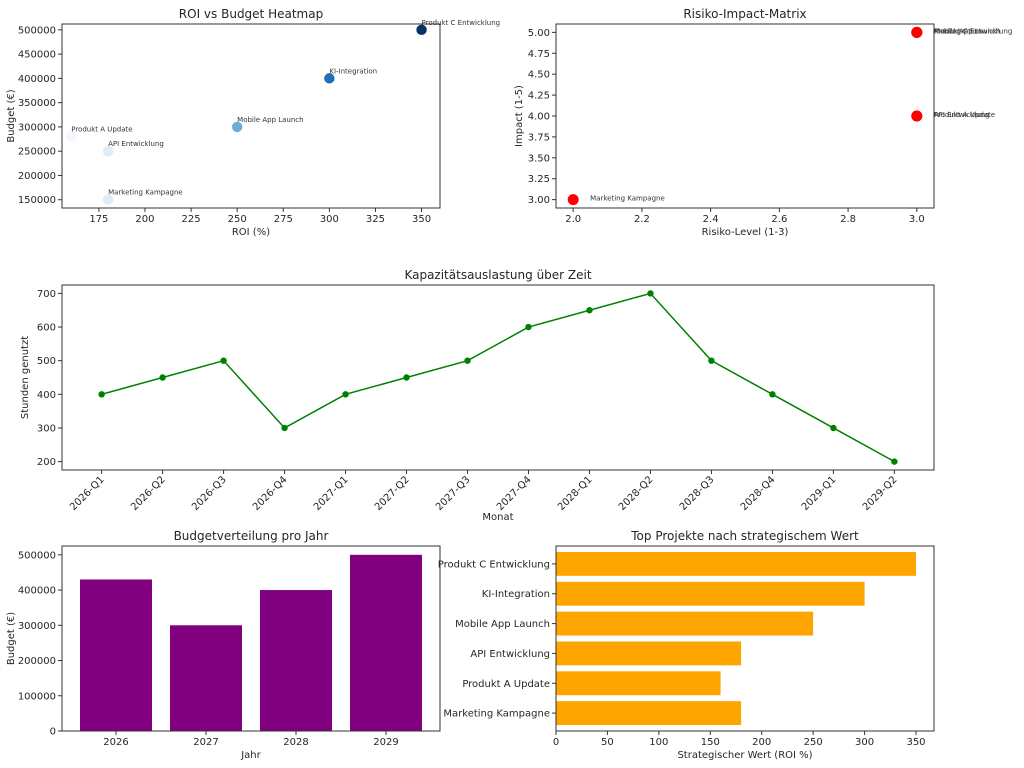  I want to click on y-tick-label: API Entwicklung, so click(510, 654).